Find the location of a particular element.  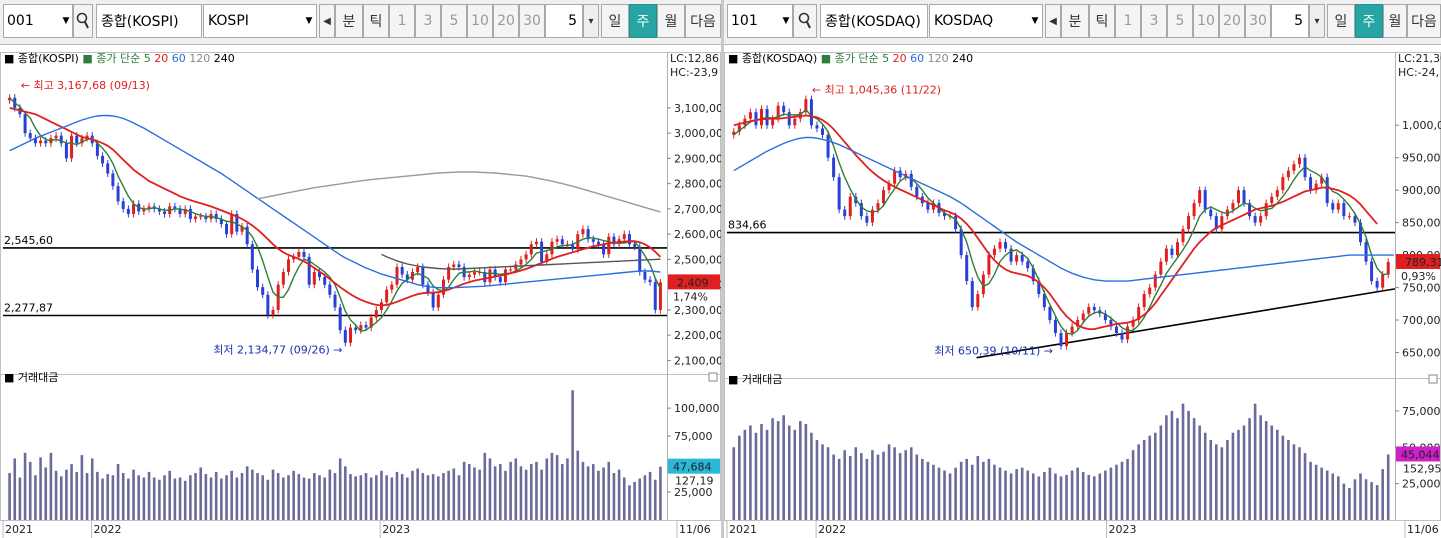

stock-name-field: 종합(KOSPI) is located at coordinates (149, 21).